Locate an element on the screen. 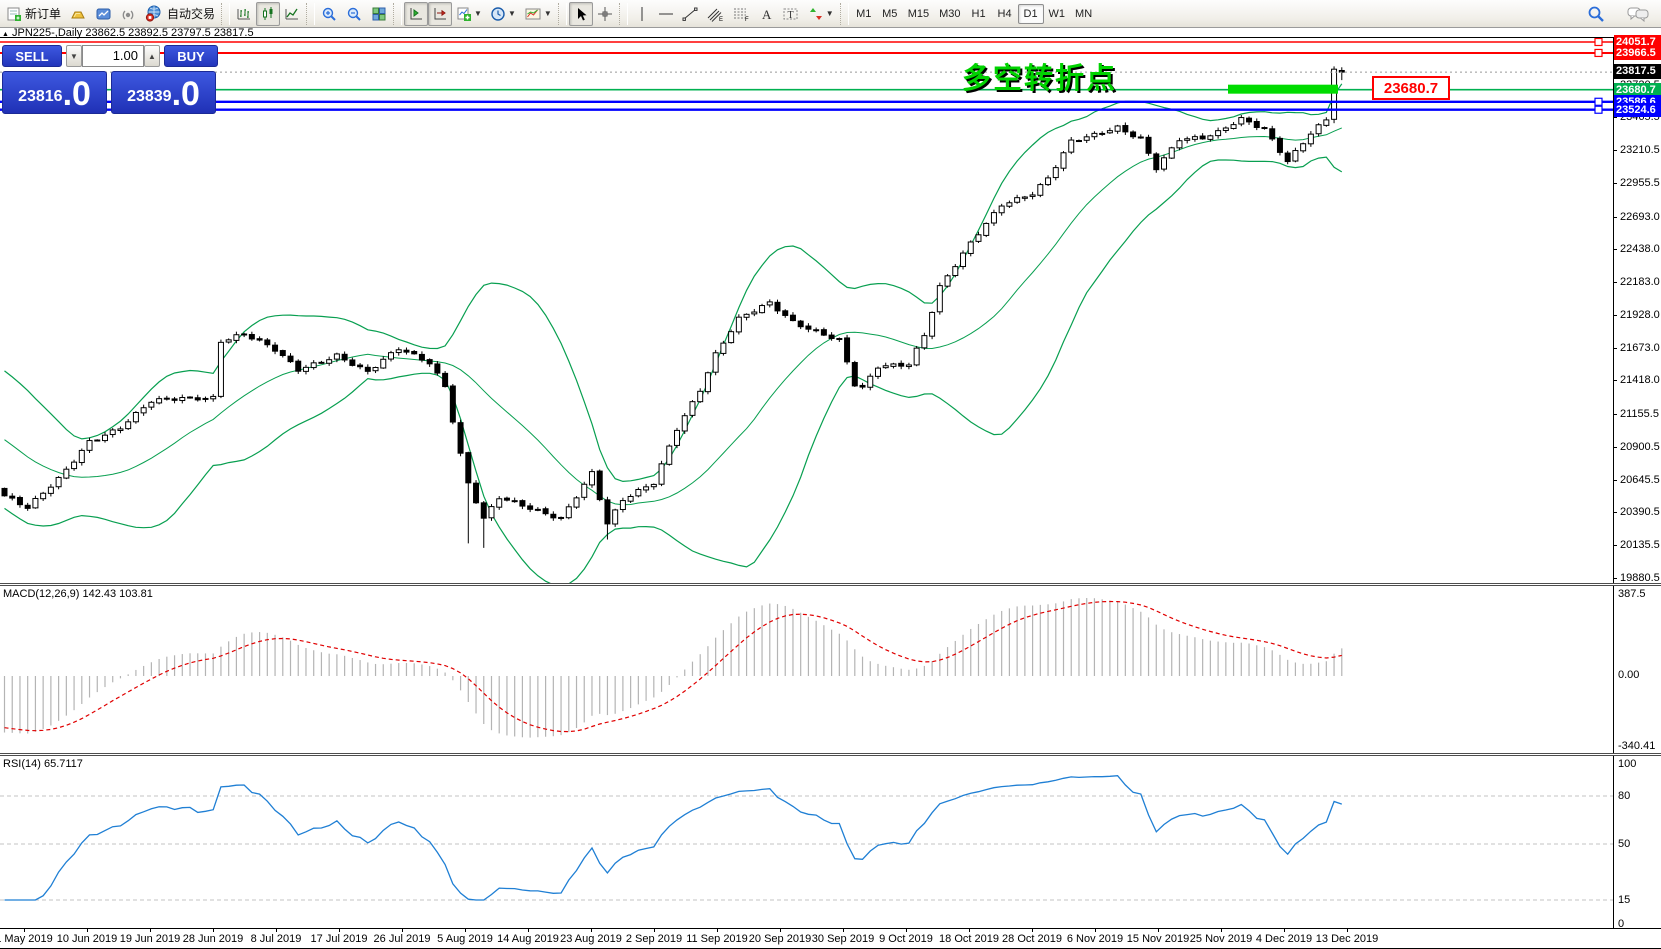 This screenshot has width=1661, height=949. candlestick-icon is located at coordinates (268, 13).